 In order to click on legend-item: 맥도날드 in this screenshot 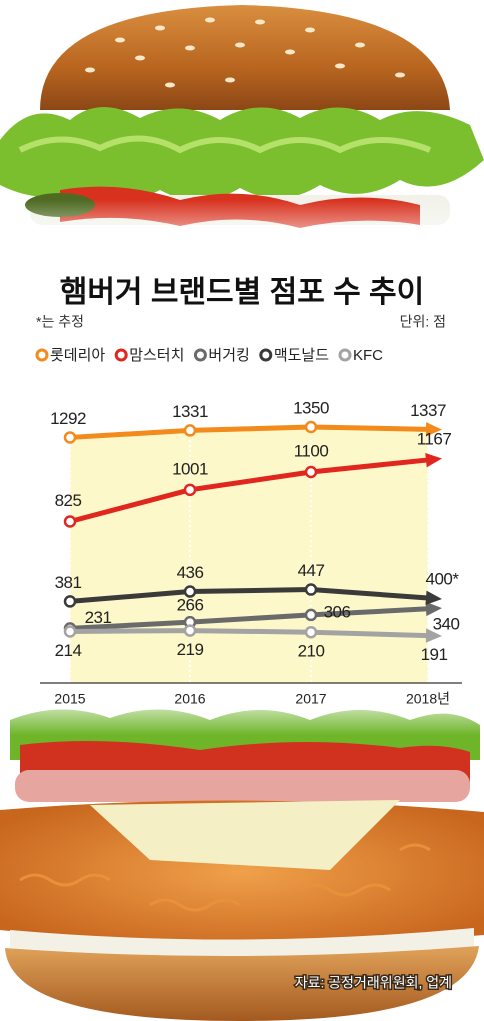, I will do `click(294, 355)`.